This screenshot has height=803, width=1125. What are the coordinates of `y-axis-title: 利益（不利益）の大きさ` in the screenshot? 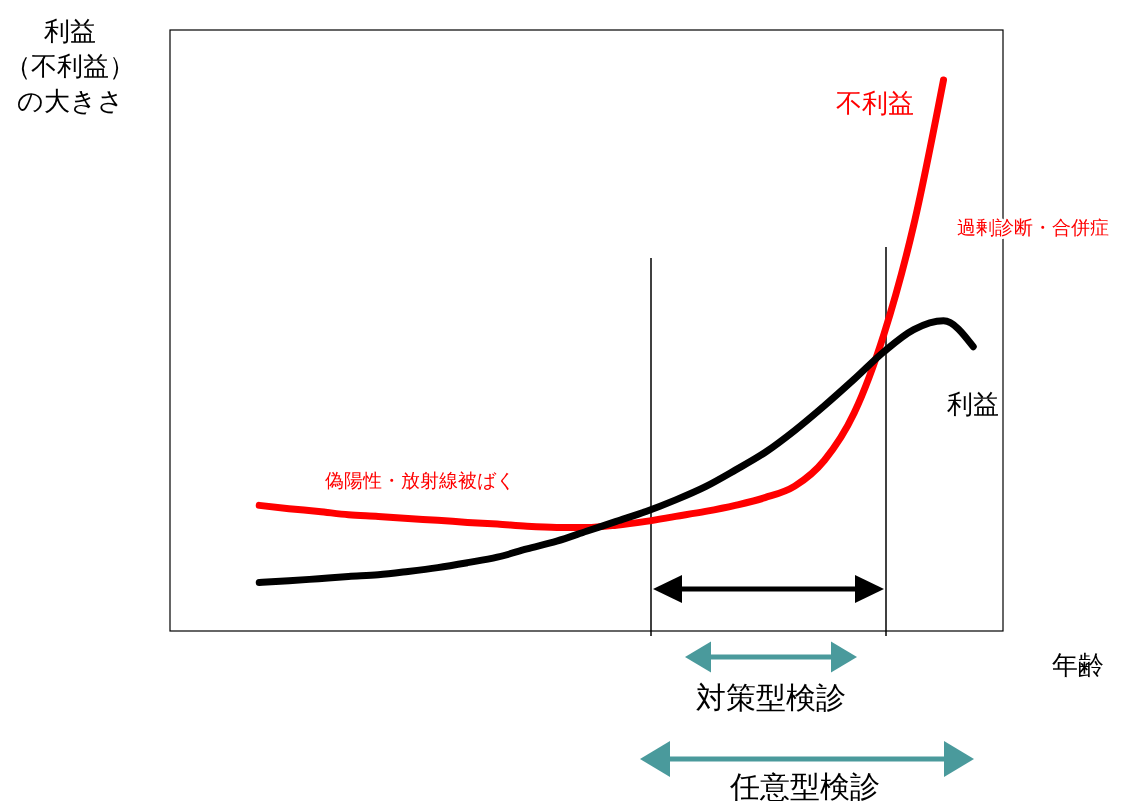 It's located at (70, 66).